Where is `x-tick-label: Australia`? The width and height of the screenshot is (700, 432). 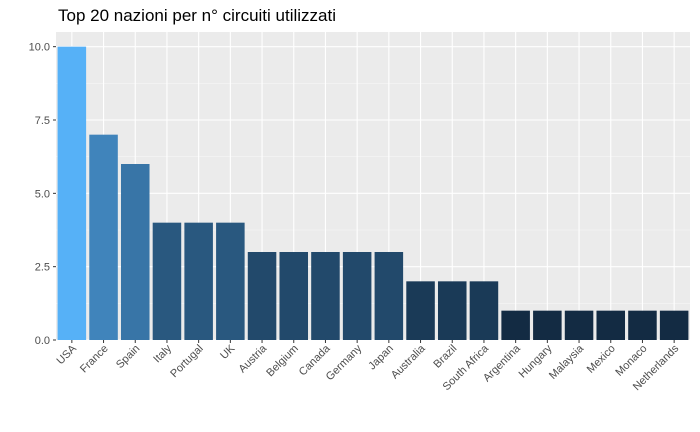 x-tick-label: Australia is located at coordinates (408, 361).